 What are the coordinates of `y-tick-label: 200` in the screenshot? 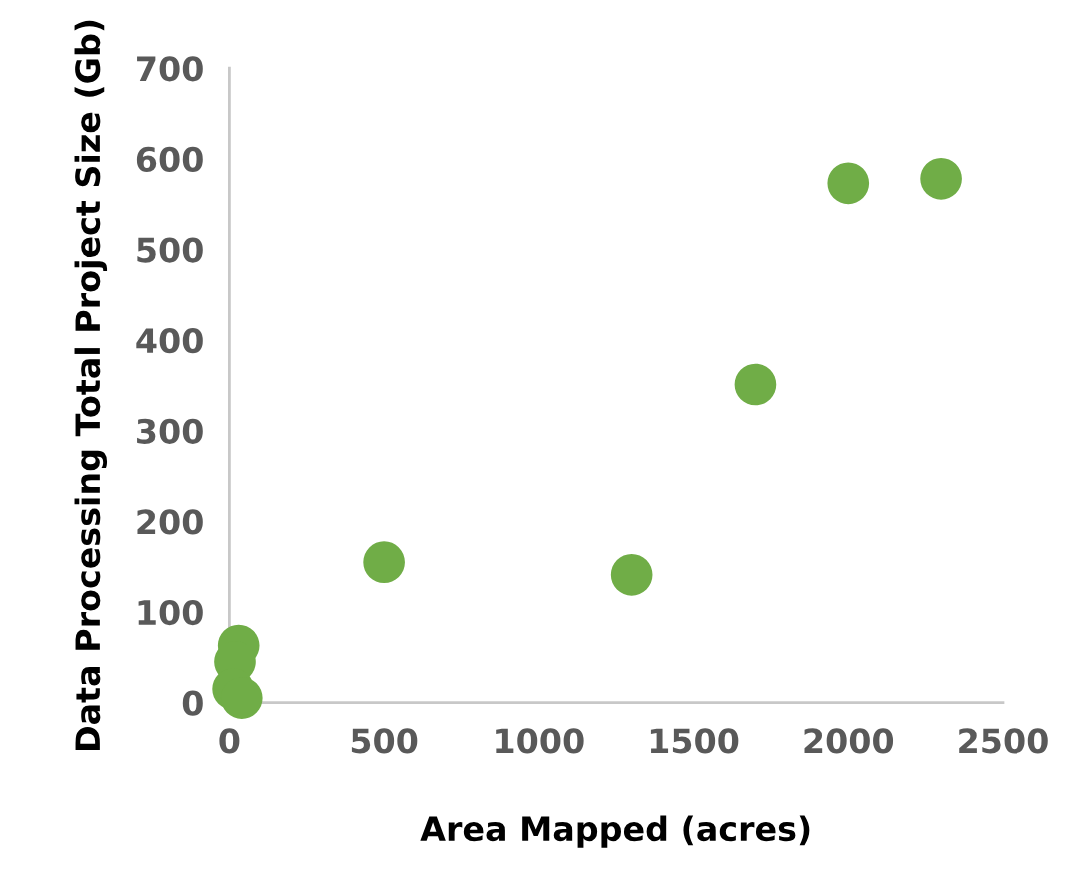 It's located at (170, 522).